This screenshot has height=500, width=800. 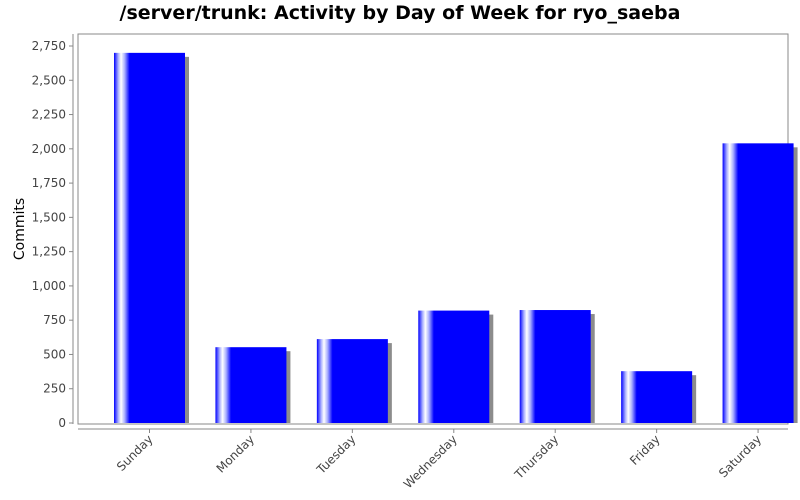 What do you see at coordinates (54, 389) in the screenshot?
I see `y-tick-label: 250` at bounding box center [54, 389].